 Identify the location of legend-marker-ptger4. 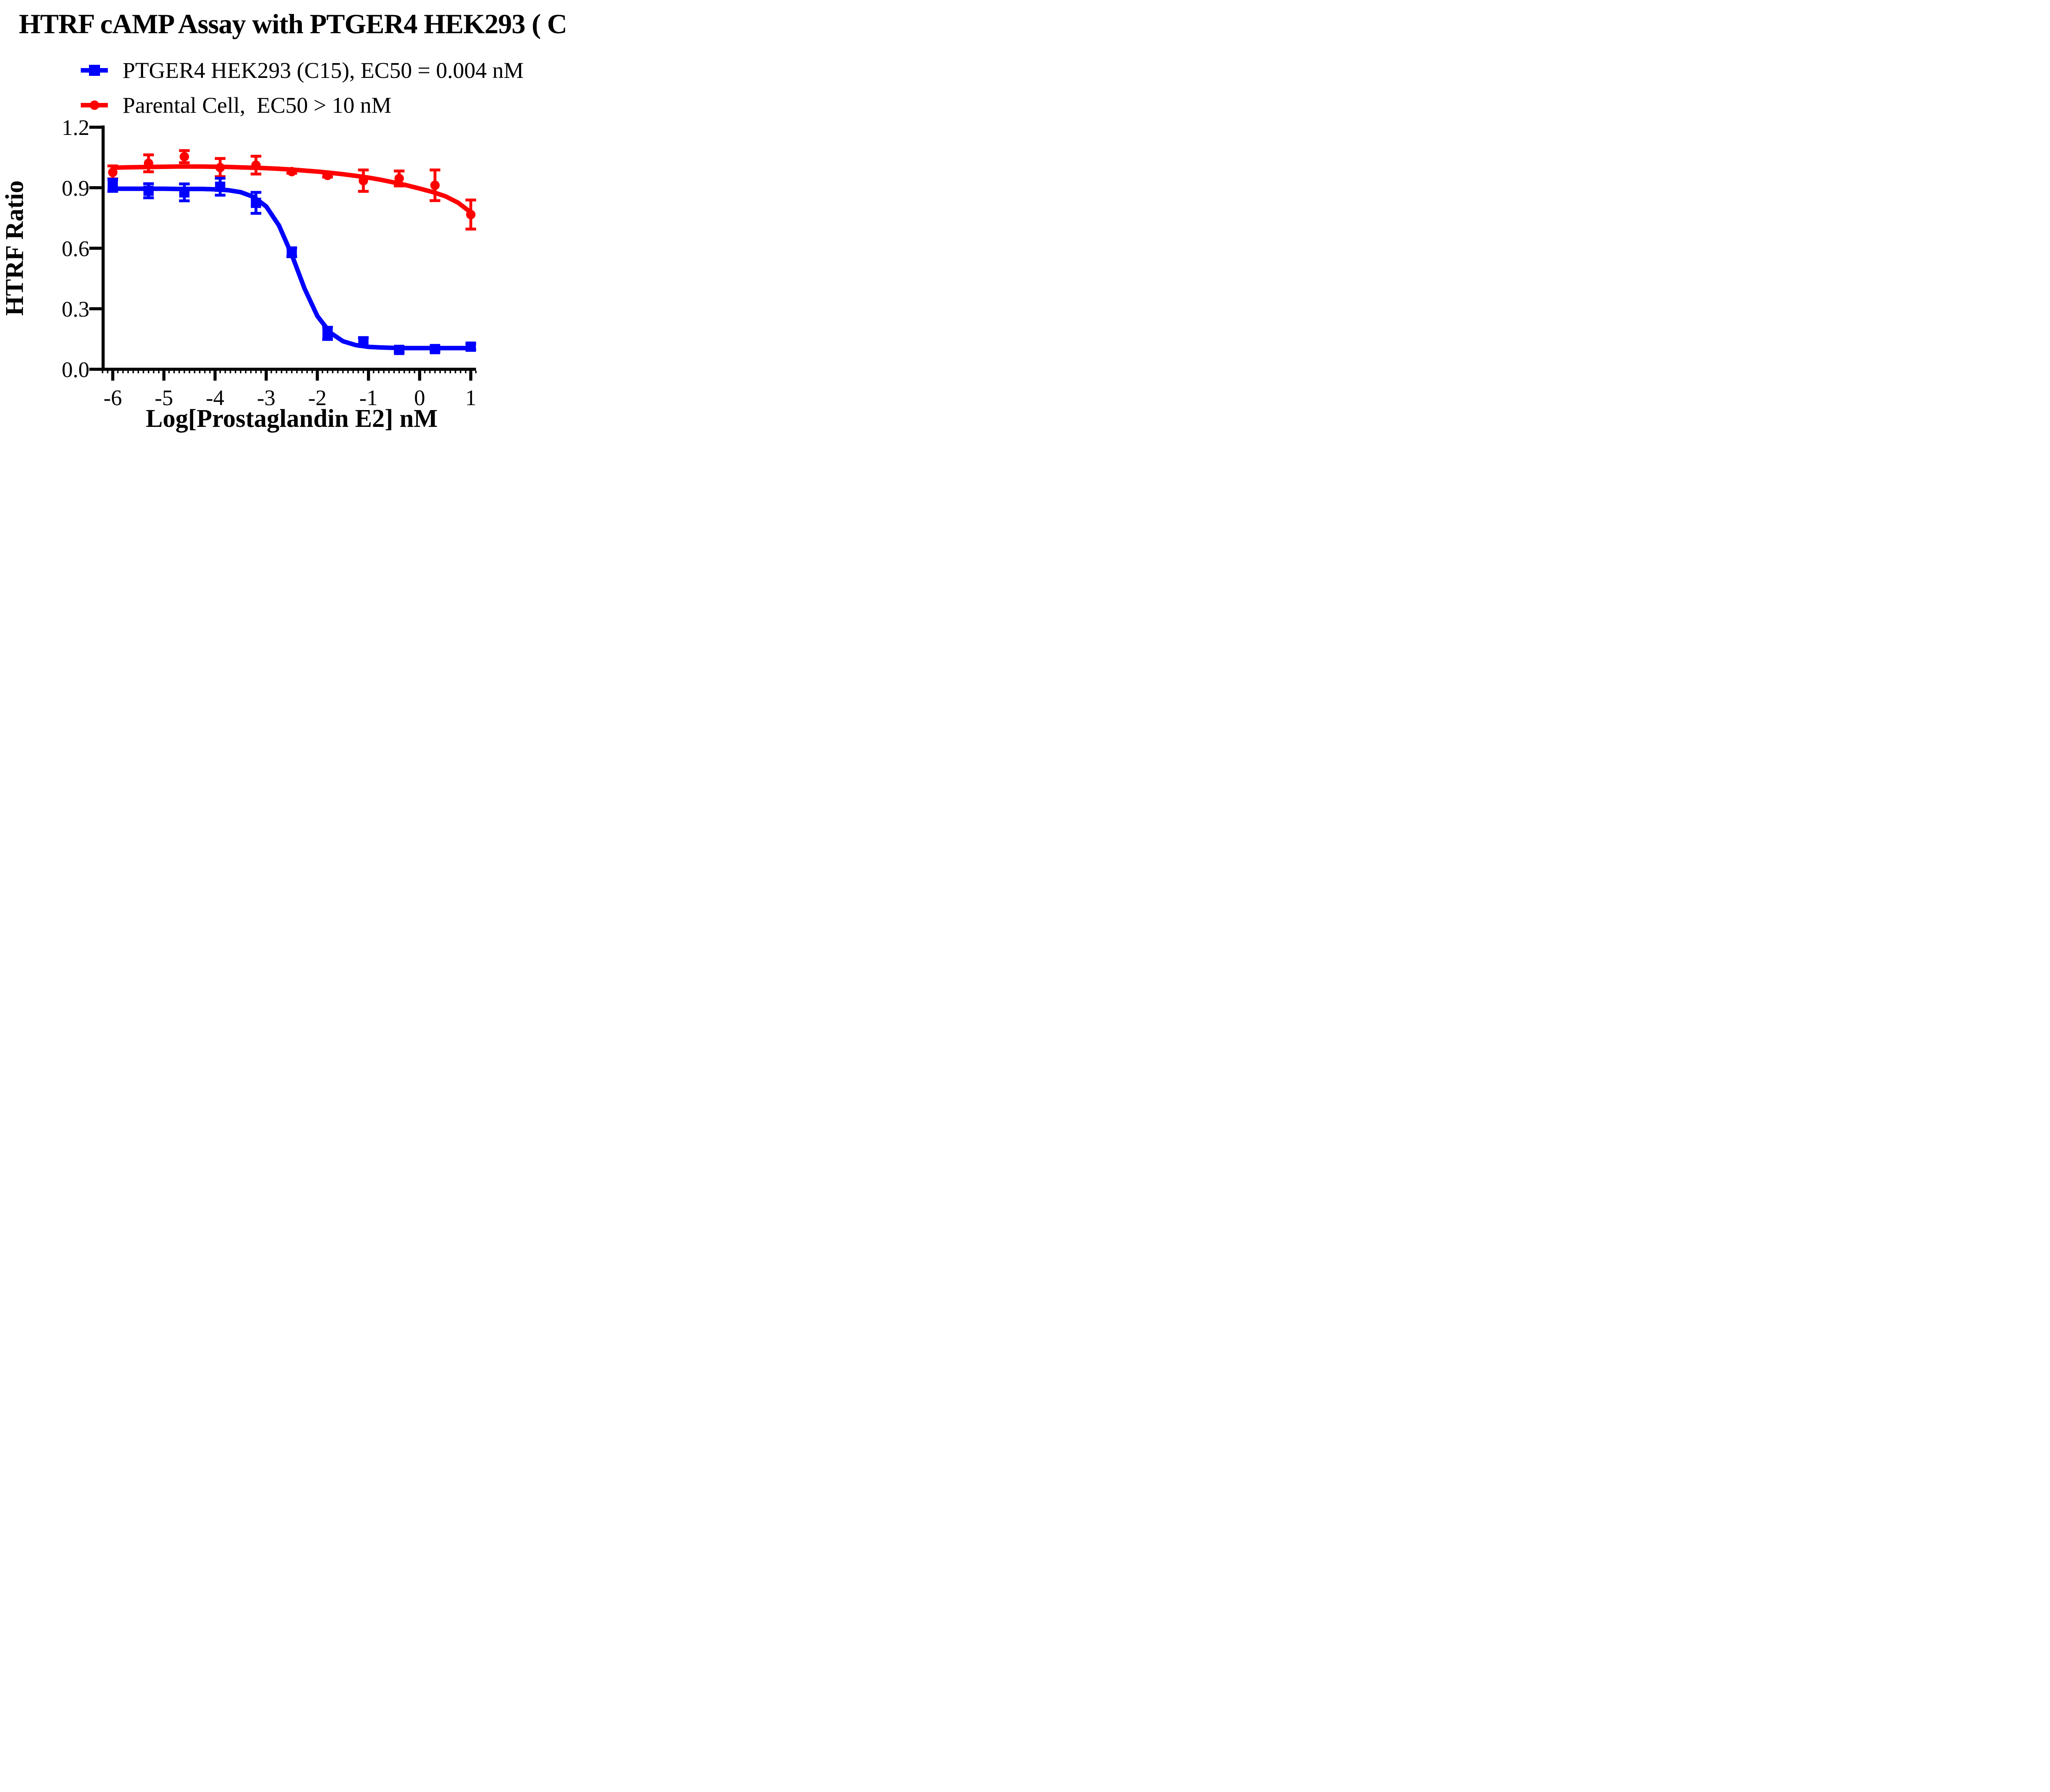
(94, 70).